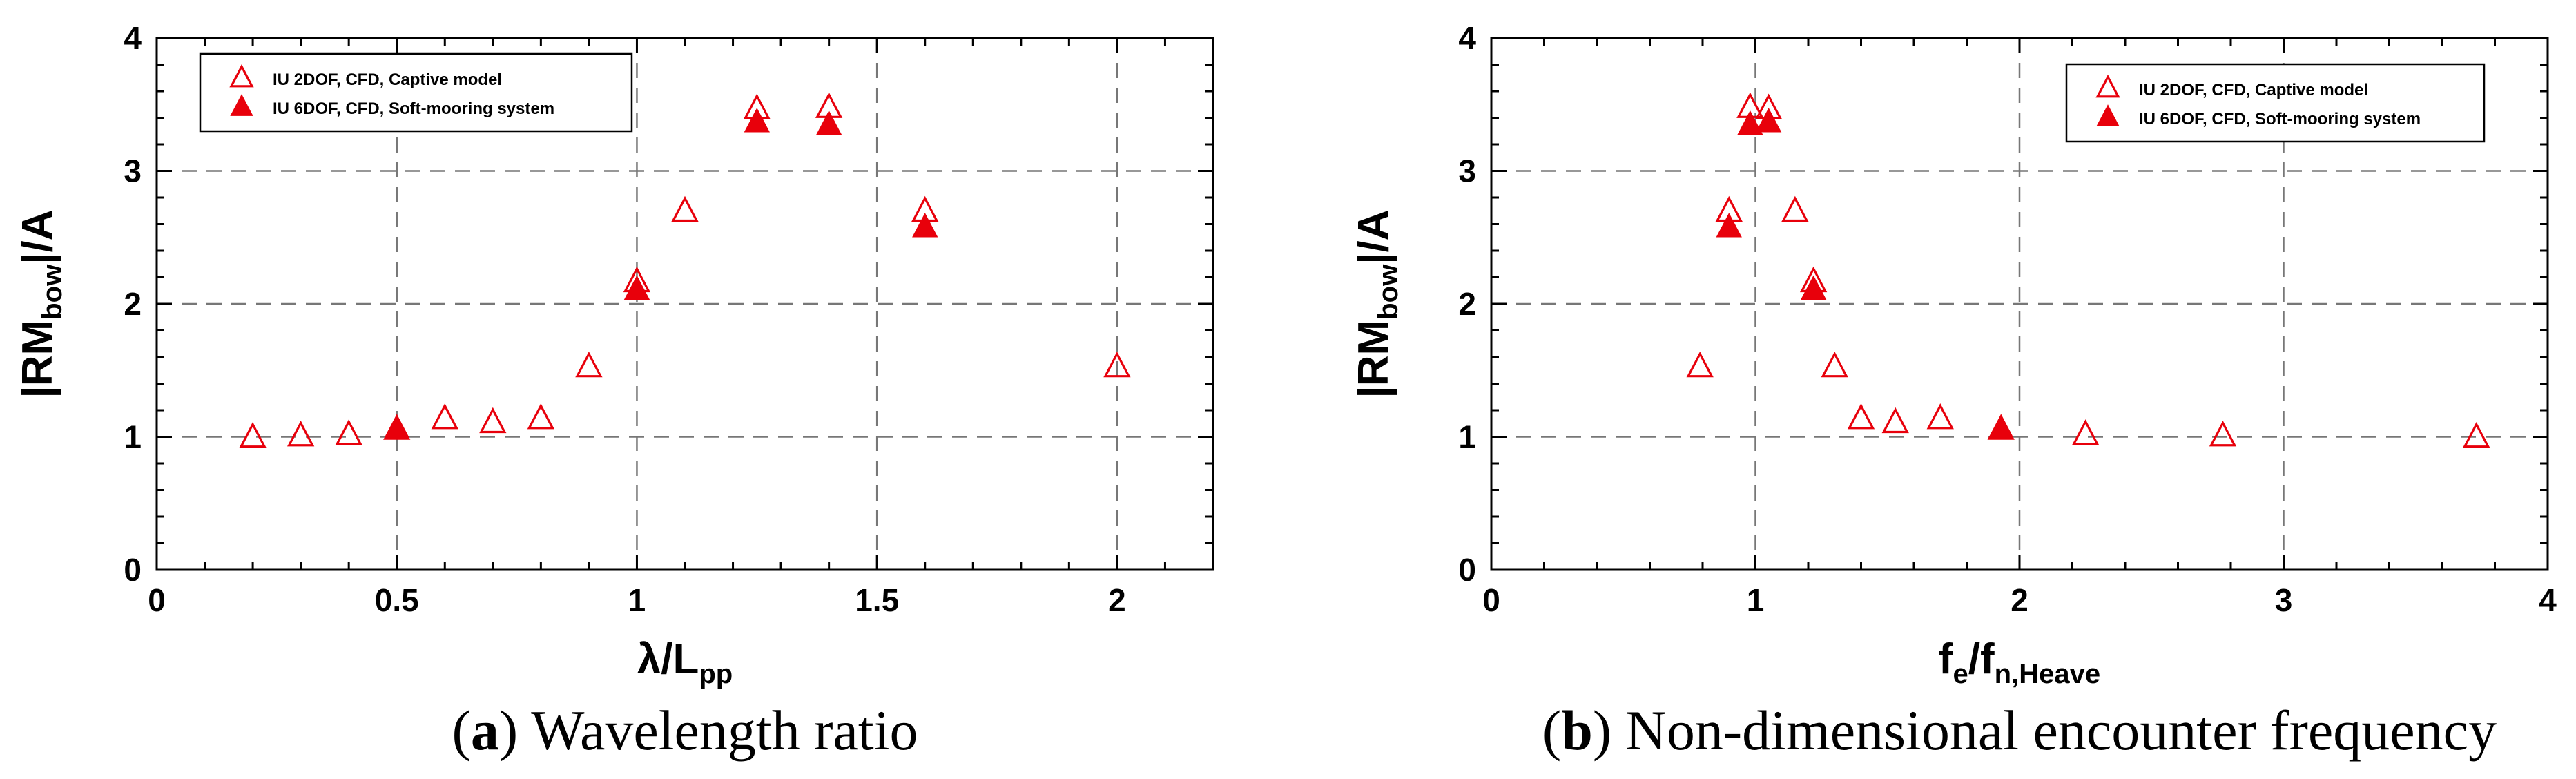  Describe the element at coordinates (685, 662) in the screenshot. I see `x-axis-title: λ/Lpp` at that location.